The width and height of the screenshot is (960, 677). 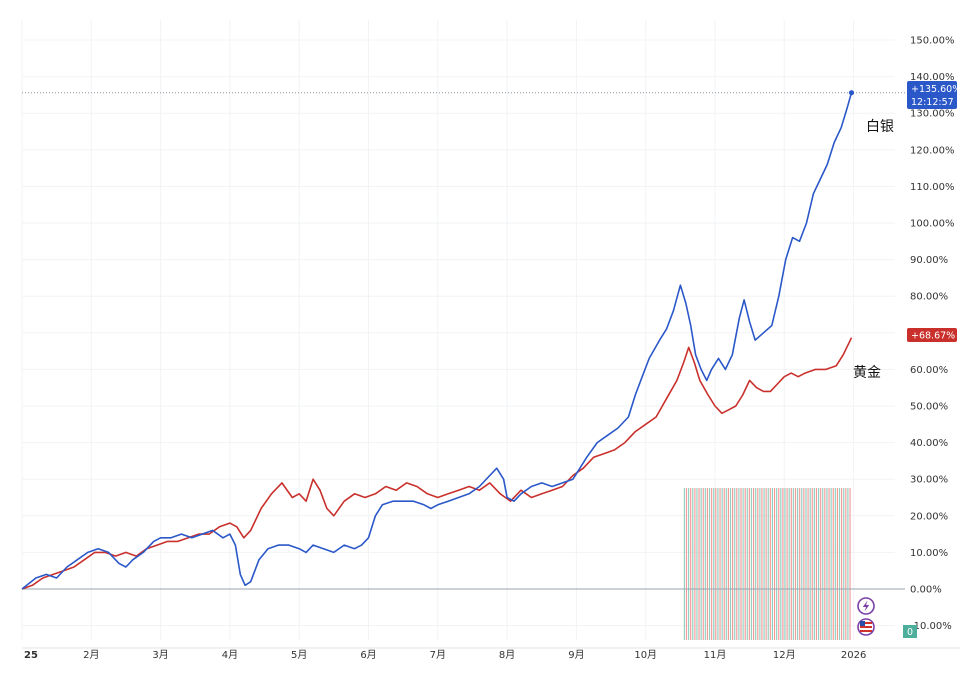 I want to click on volume-bars, so click(x=767, y=564).